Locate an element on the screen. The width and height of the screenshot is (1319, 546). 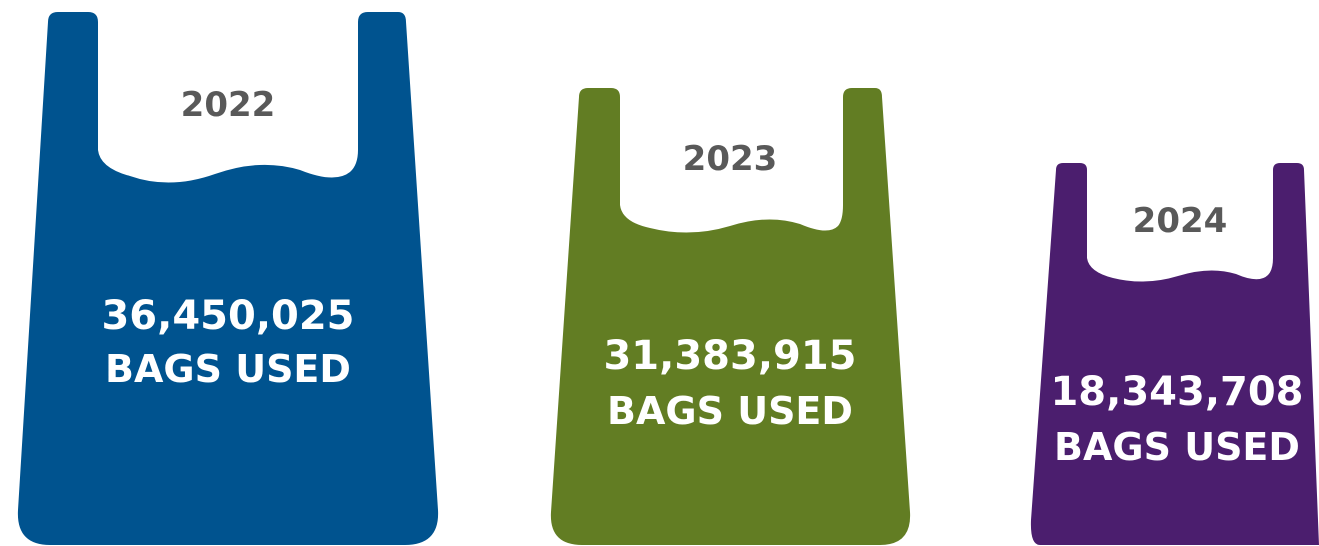
bag-2024-caption: BAGS USED is located at coordinates (1177, 447).